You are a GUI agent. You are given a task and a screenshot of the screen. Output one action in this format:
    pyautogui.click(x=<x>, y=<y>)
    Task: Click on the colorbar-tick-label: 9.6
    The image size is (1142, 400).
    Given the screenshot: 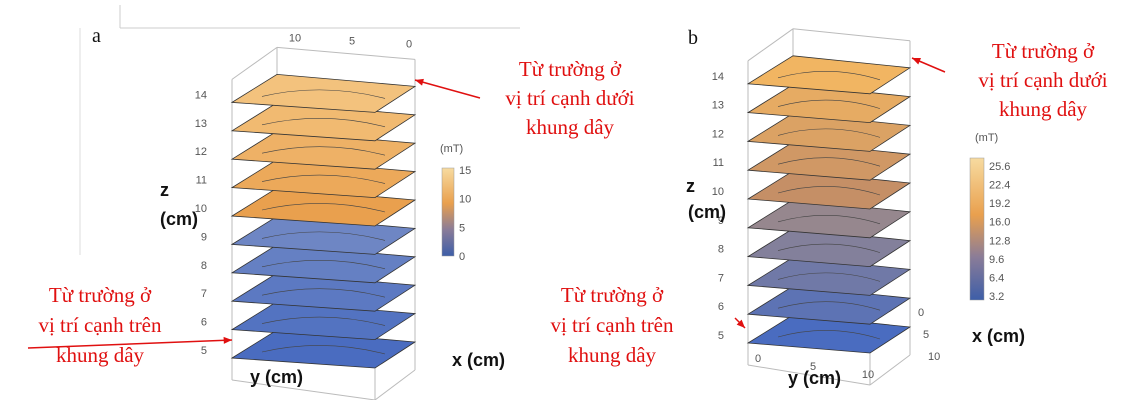 What is the action you would take?
    pyautogui.click(x=996, y=260)
    